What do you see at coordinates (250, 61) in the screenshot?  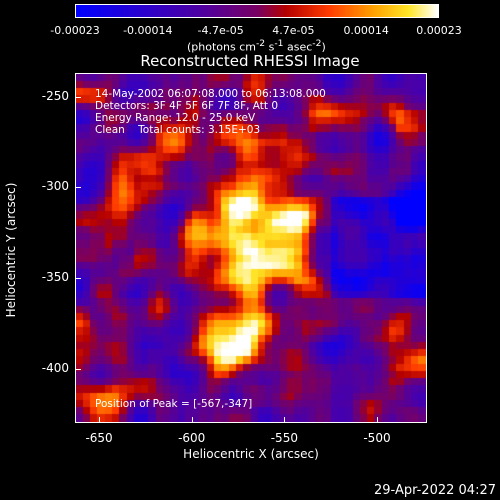 I see `plot-title: Reconstructed RHESSI Image` at bounding box center [250, 61].